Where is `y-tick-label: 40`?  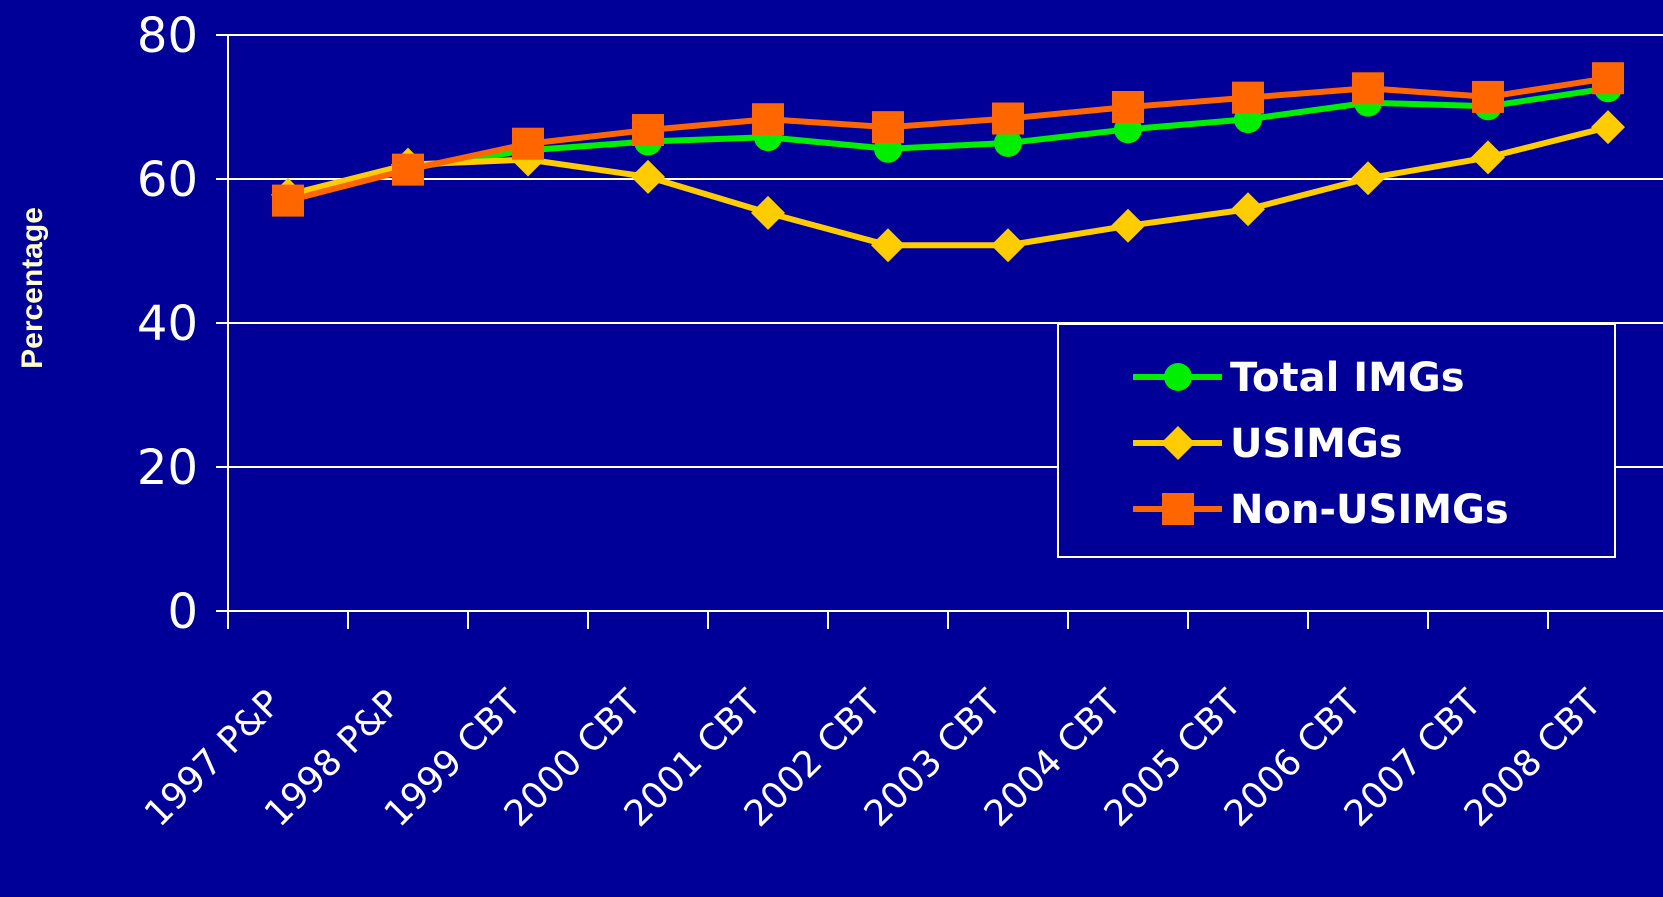
y-tick-label: 40 is located at coordinates (167, 324).